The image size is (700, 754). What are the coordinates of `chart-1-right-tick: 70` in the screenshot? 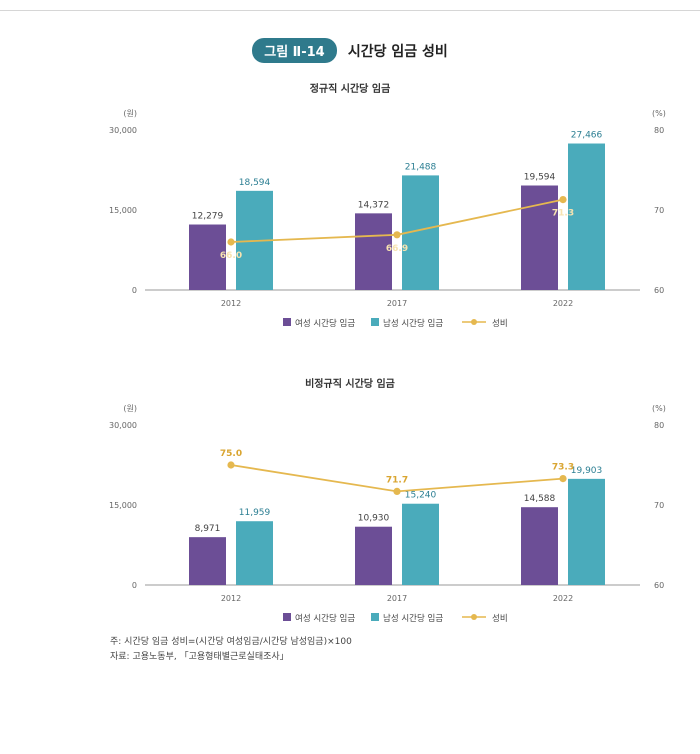 It's located at (659, 505).